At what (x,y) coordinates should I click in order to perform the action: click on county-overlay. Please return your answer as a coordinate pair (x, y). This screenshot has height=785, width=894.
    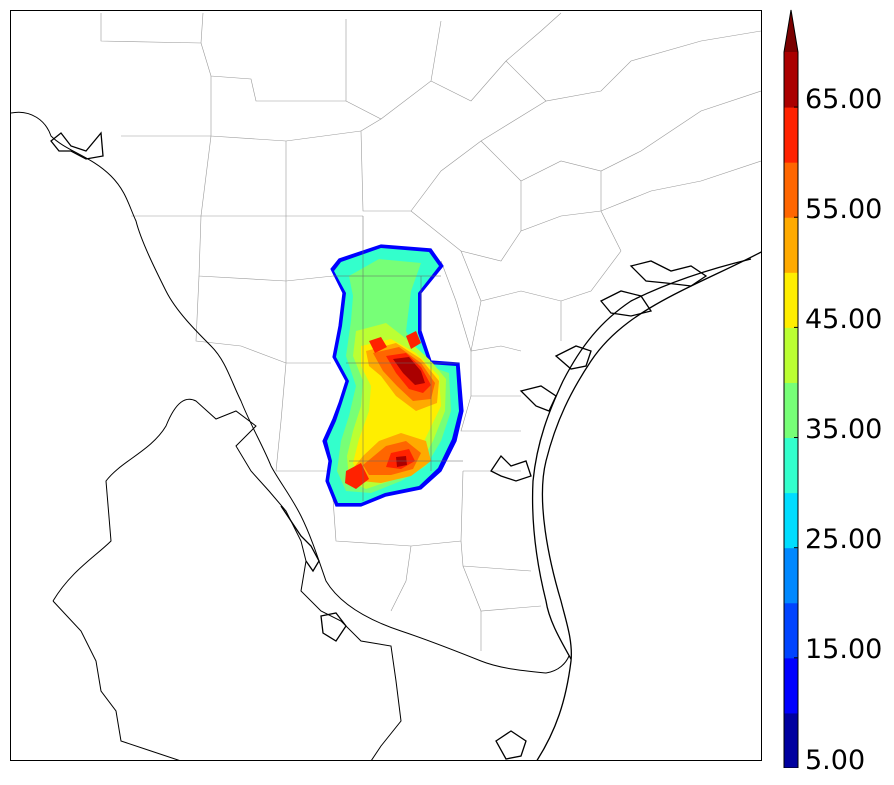
    Looking at the image, I should click on (398, 358).